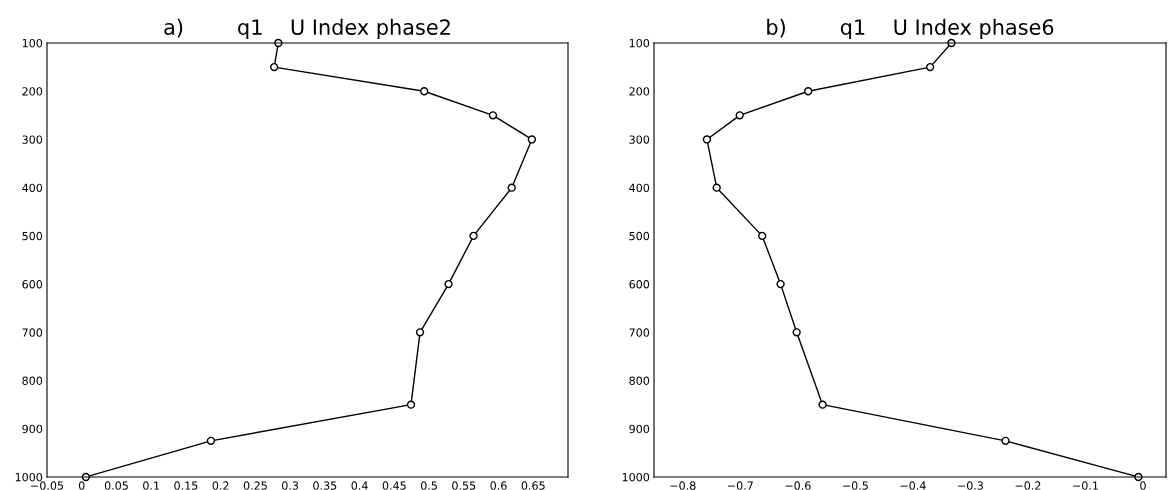  Describe the element at coordinates (533, 485) in the screenshot. I see `x-tick-label: 0.65` at that location.